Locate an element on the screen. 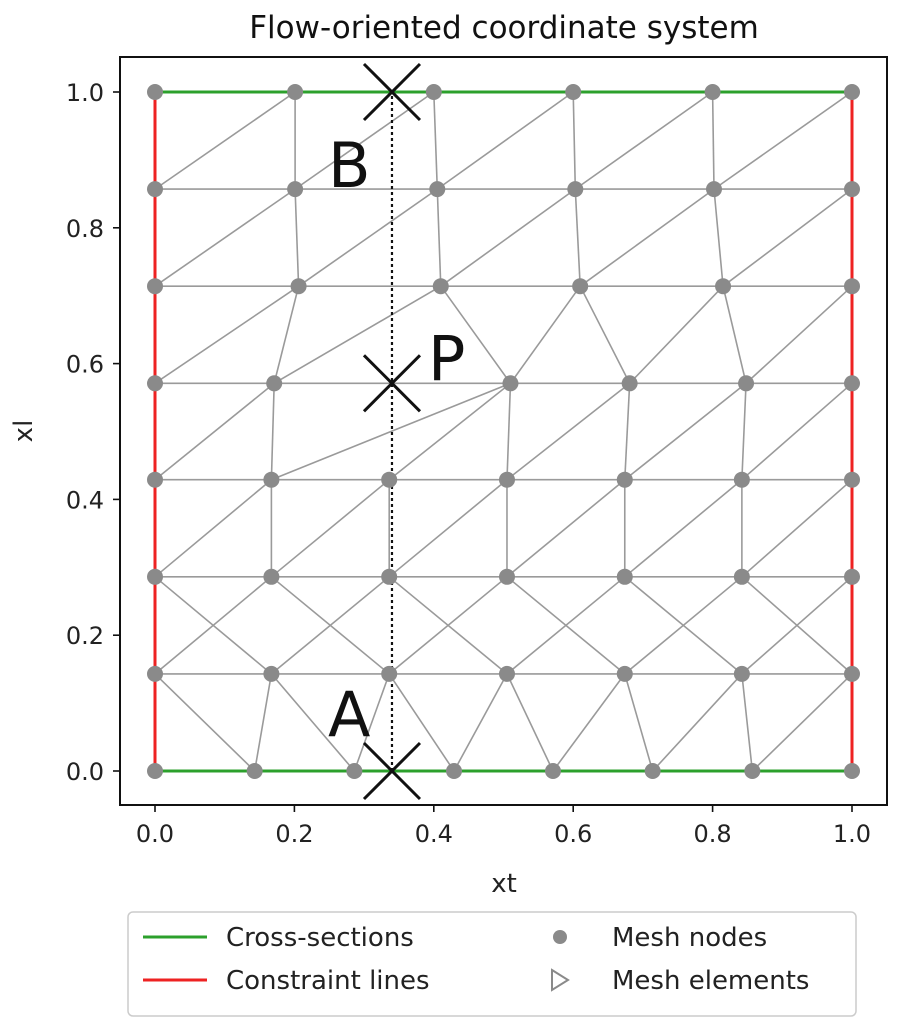 The height and width of the screenshot is (1032, 900). y-tick-label: 0.8 is located at coordinates (85, 229).